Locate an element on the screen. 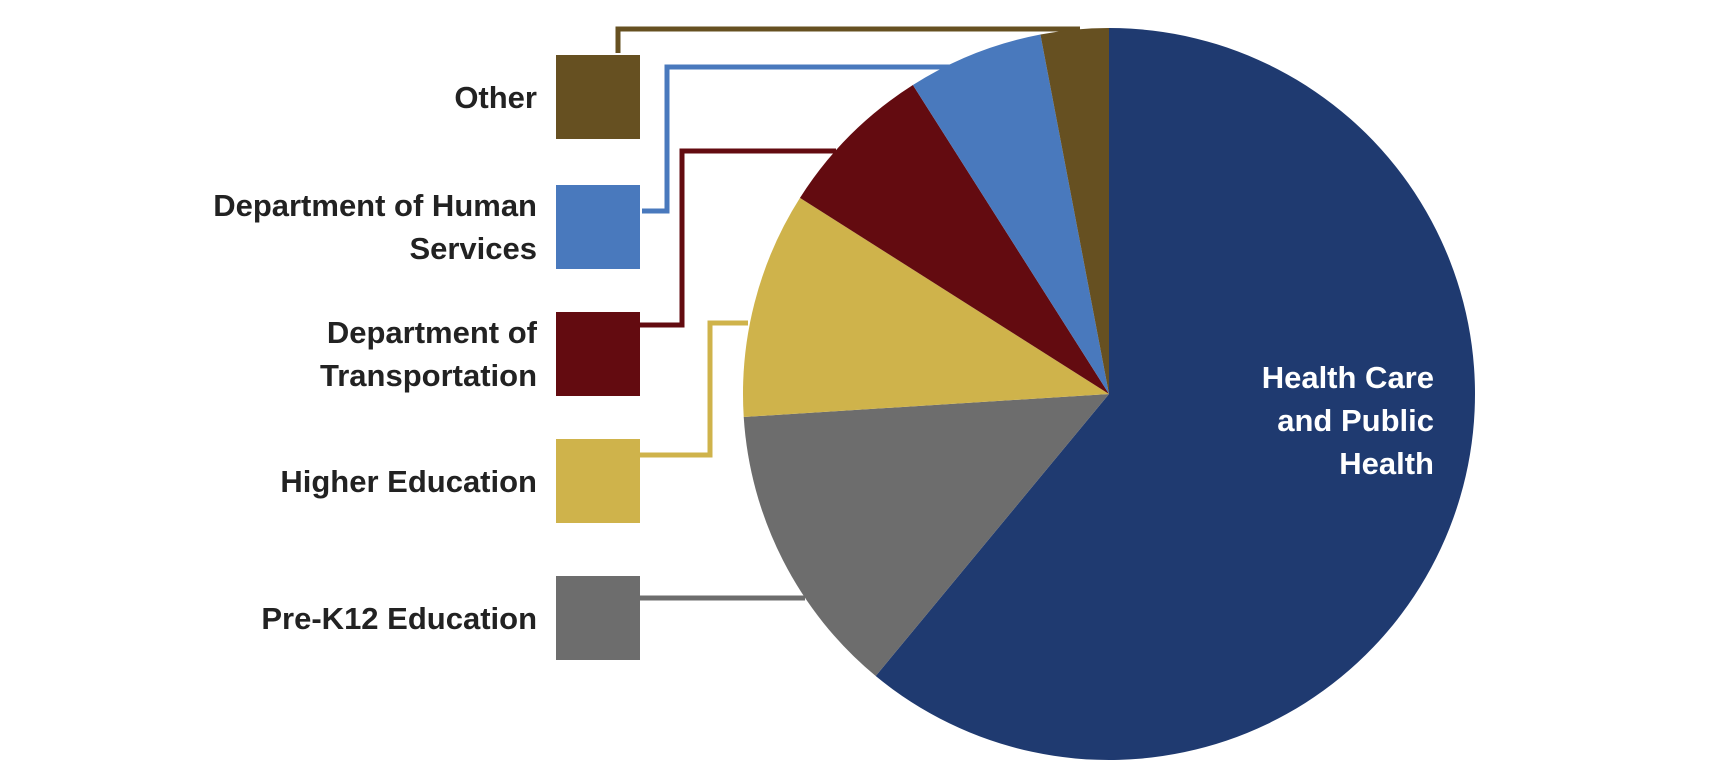 This screenshot has width=1716, height=771. slice-label: Health Care and Public Health is located at coordinates (1347, 420).